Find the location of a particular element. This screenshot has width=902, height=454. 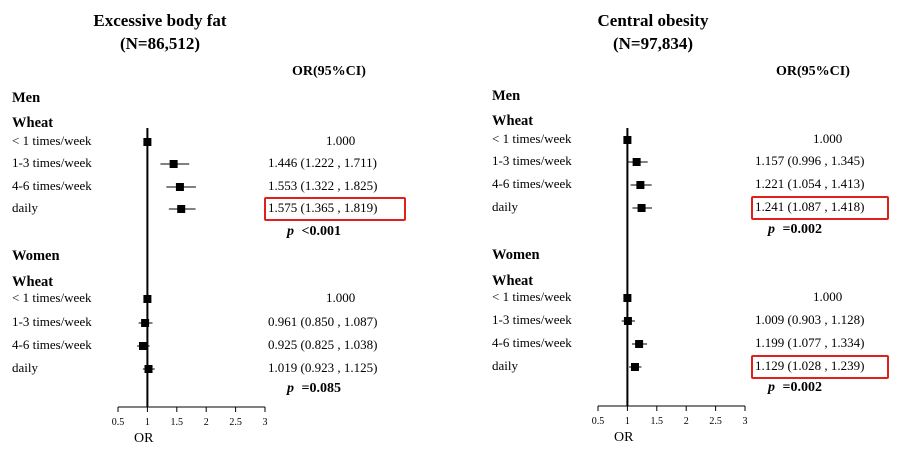

p-value: p =0.085 is located at coordinates (314, 389).